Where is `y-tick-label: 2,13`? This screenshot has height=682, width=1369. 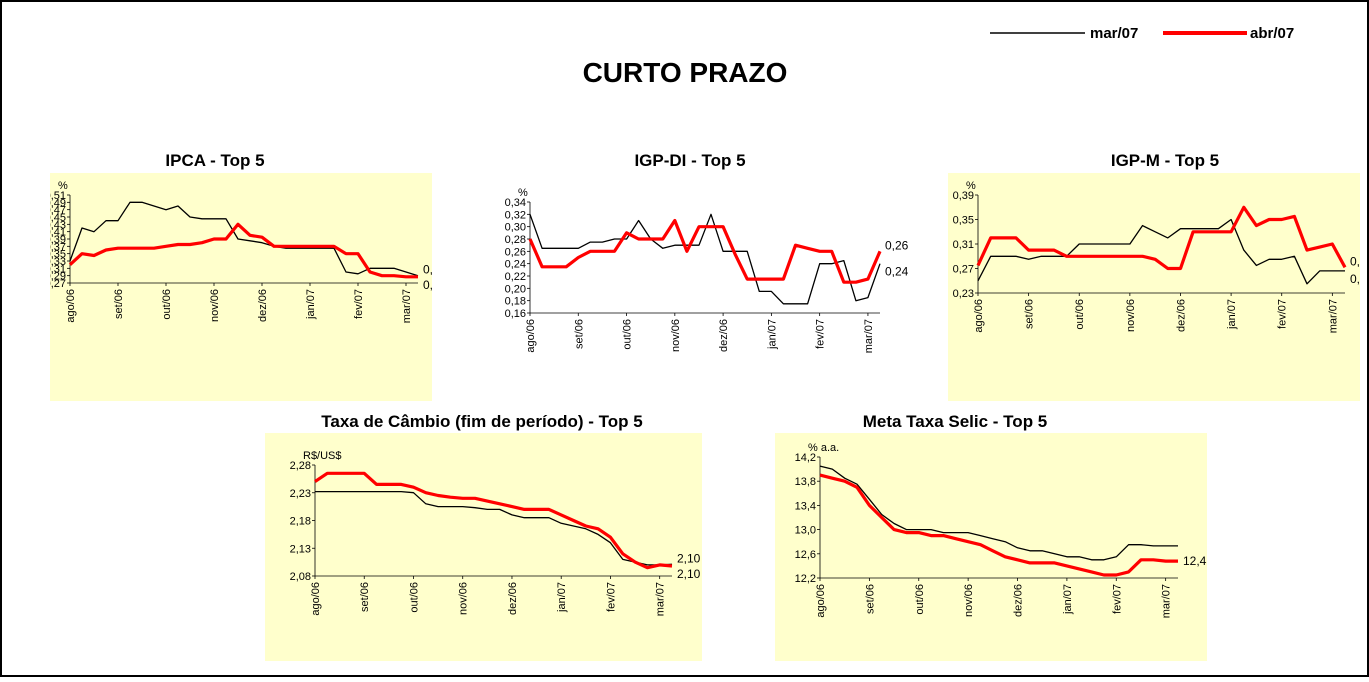
y-tick-label: 2,13 is located at coordinates (300, 549).